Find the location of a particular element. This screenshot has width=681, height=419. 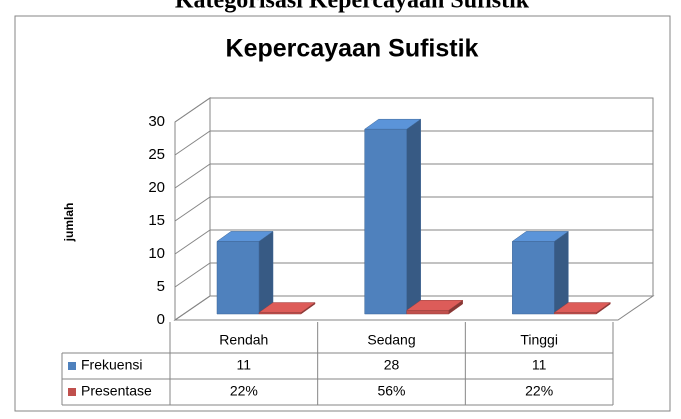

y-tick-label: 15 is located at coordinates (156, 220).